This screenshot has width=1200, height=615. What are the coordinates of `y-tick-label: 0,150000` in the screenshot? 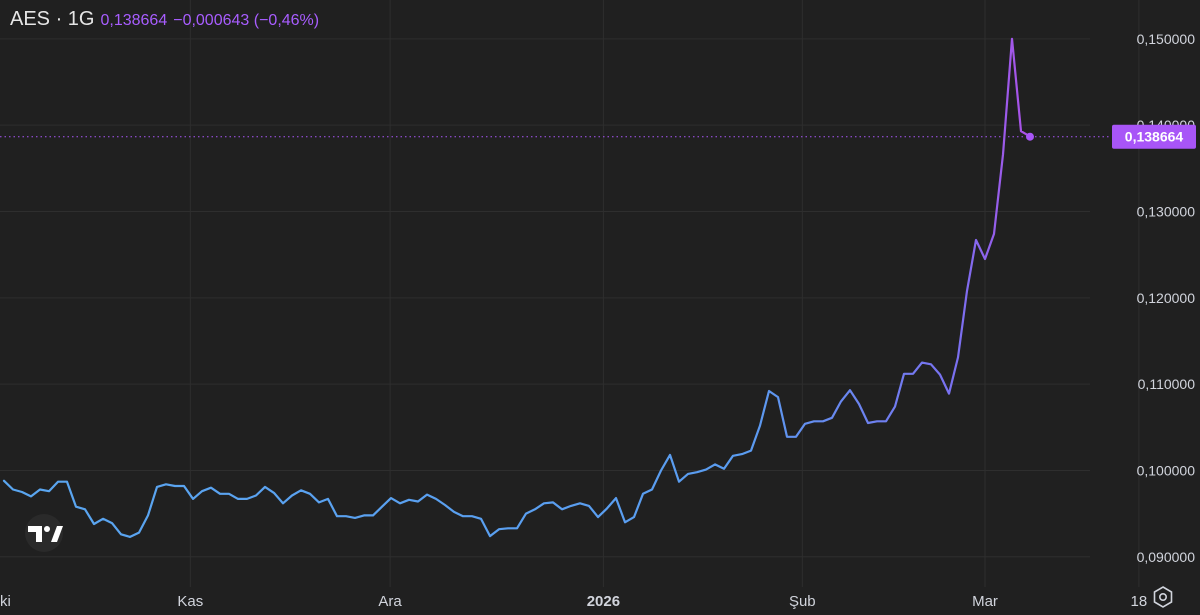 It's located at (1166, 39).